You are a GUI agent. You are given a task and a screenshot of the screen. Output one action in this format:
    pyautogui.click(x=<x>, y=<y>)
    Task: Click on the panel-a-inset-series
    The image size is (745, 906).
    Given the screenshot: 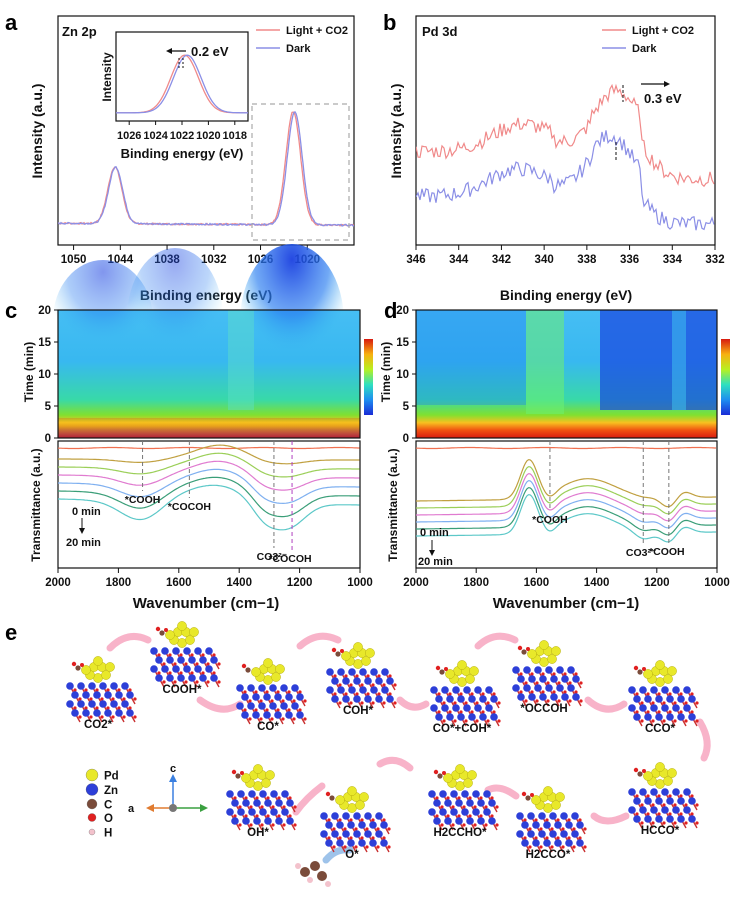 What is the action you would take?
    pyautogui.click(x=182, y=84)
    